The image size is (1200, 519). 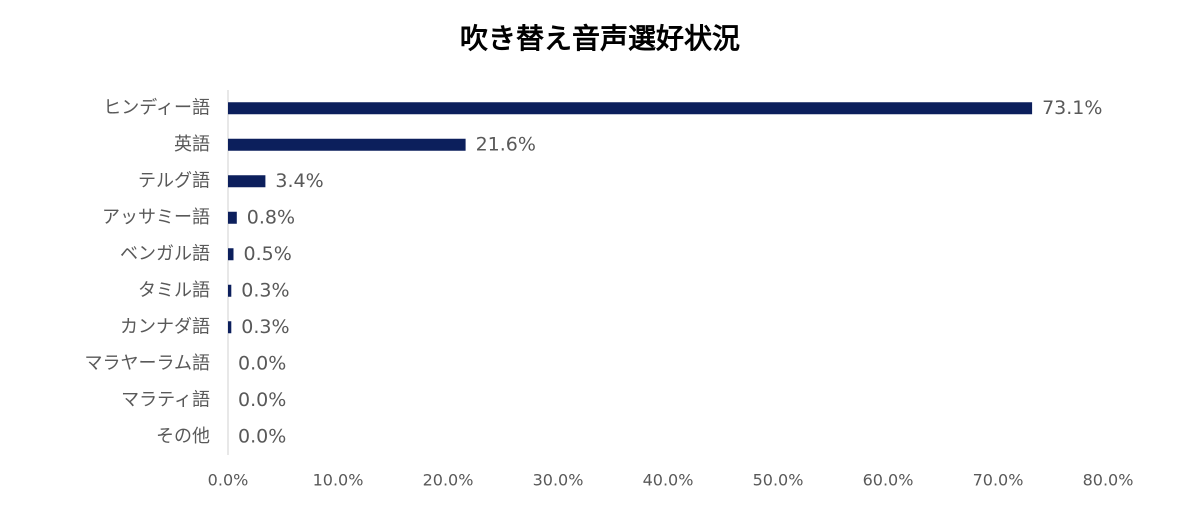 I want to click on x-tick-label: 10.0%, so click(x=338, y=480).